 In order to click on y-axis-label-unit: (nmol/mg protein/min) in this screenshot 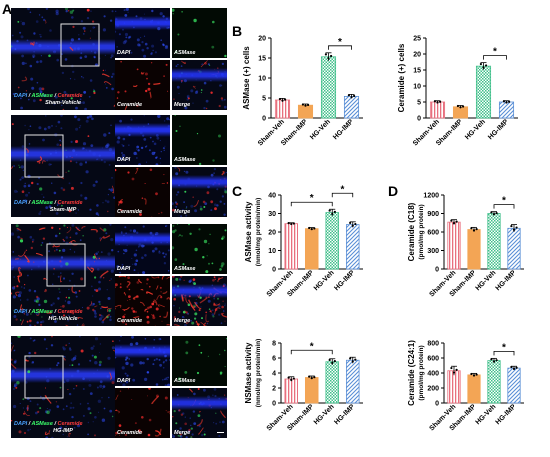, I will do `click(258, 373)`.